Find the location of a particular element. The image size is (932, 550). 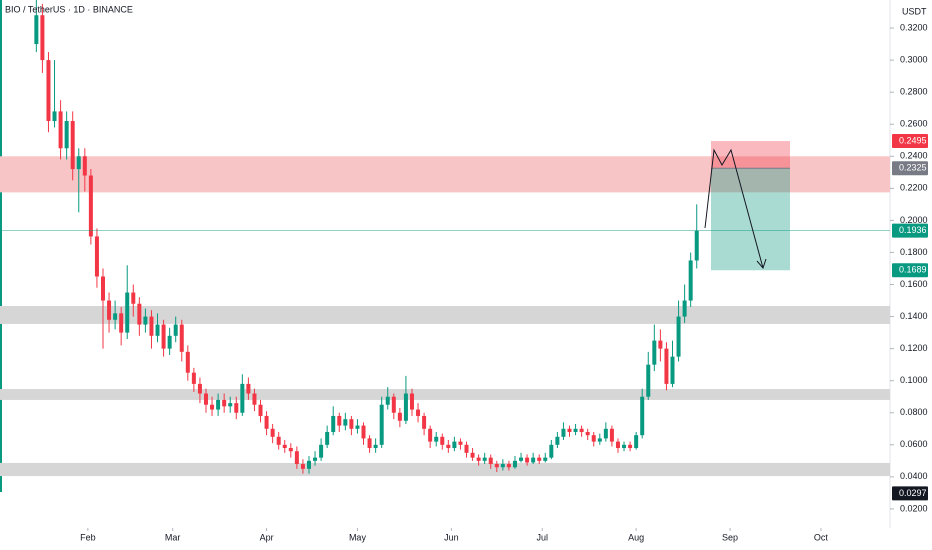

y-tick-label: 0.3200 is located at coordinates (914, 27).